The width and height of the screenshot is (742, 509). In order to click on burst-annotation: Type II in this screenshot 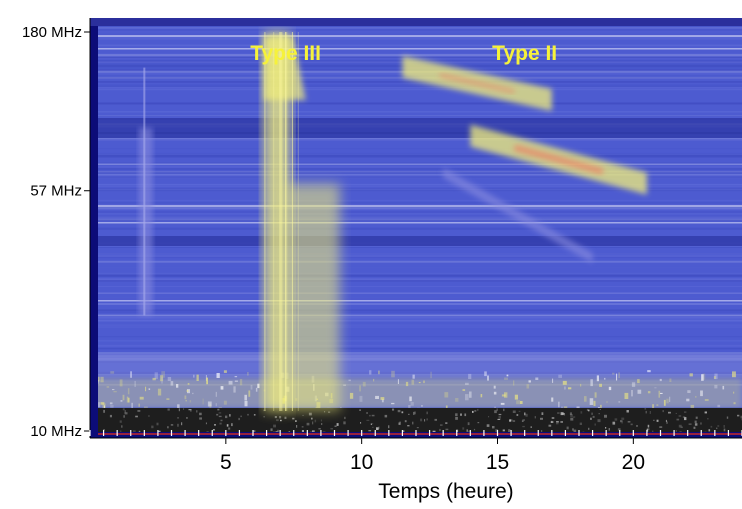, I will do `click(524, 53)`.